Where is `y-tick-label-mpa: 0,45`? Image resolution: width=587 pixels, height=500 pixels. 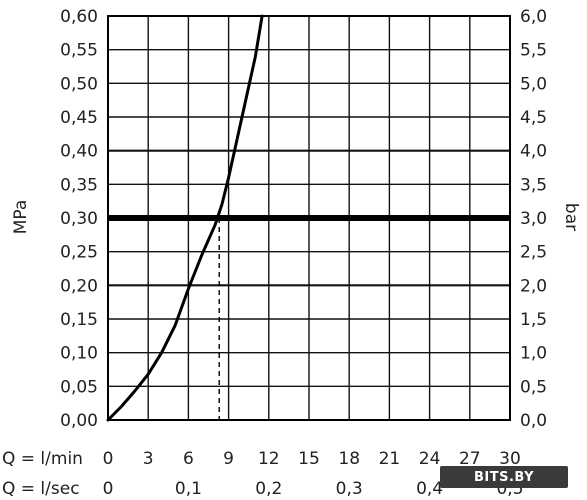 y-tick-label-mpa: 0,45 is located at coordinates (79, 118).